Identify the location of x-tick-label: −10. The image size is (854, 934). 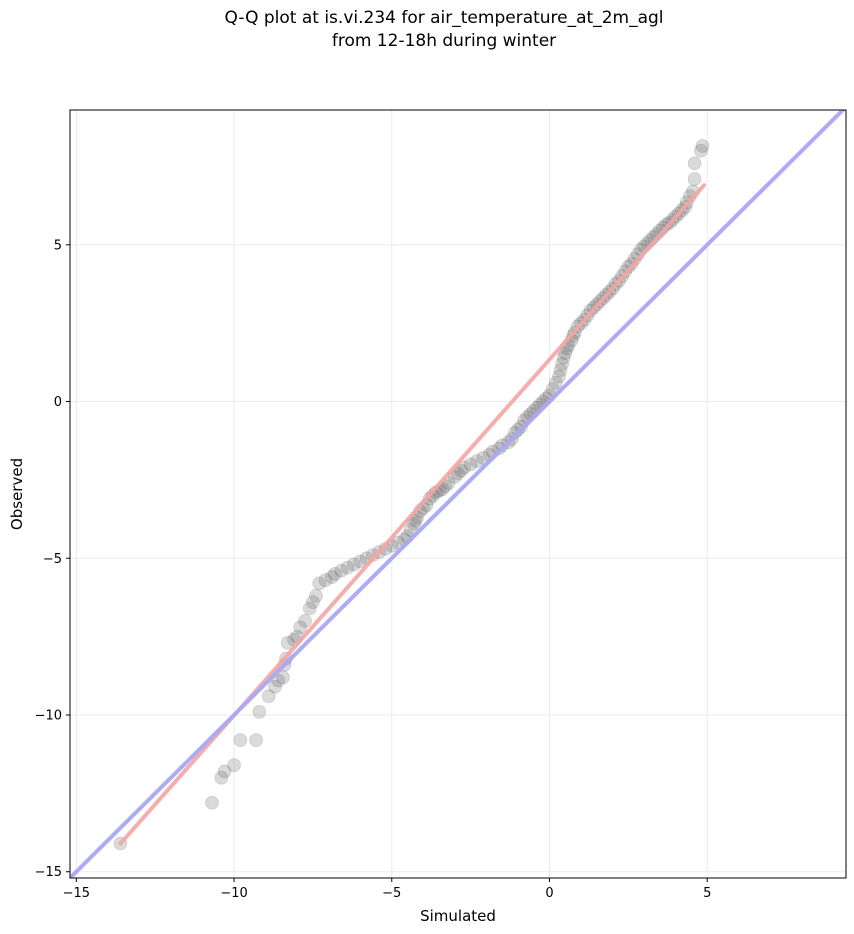
(233, 893).